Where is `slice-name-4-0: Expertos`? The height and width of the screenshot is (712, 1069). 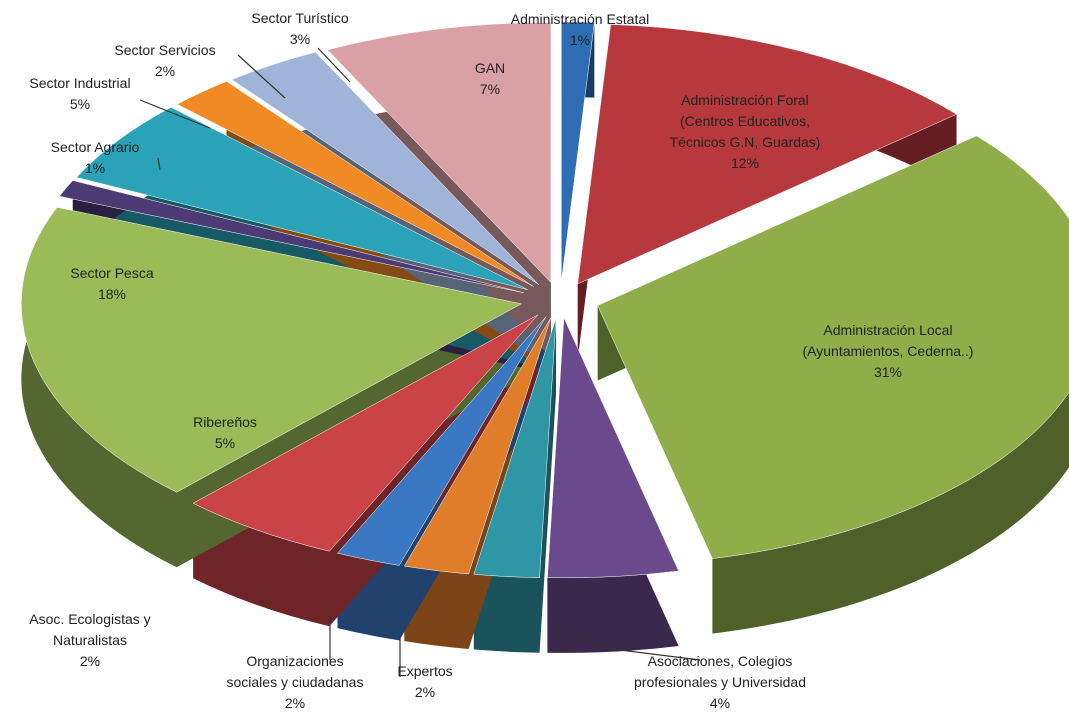 slice-name-4-0: Expertos is located at coordinates (424, 671).